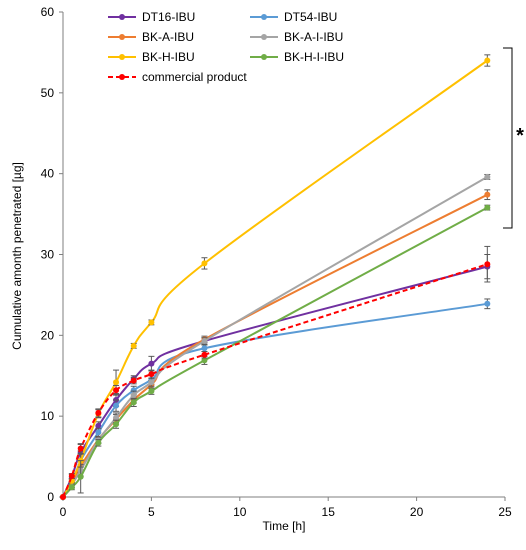 Image resolution: width=526 pixels, height=550 pixels. What do you see at coordinates (63, 512) in the screenshot?
I see `x-tick-label: 0` at bounding box center [63, 512].